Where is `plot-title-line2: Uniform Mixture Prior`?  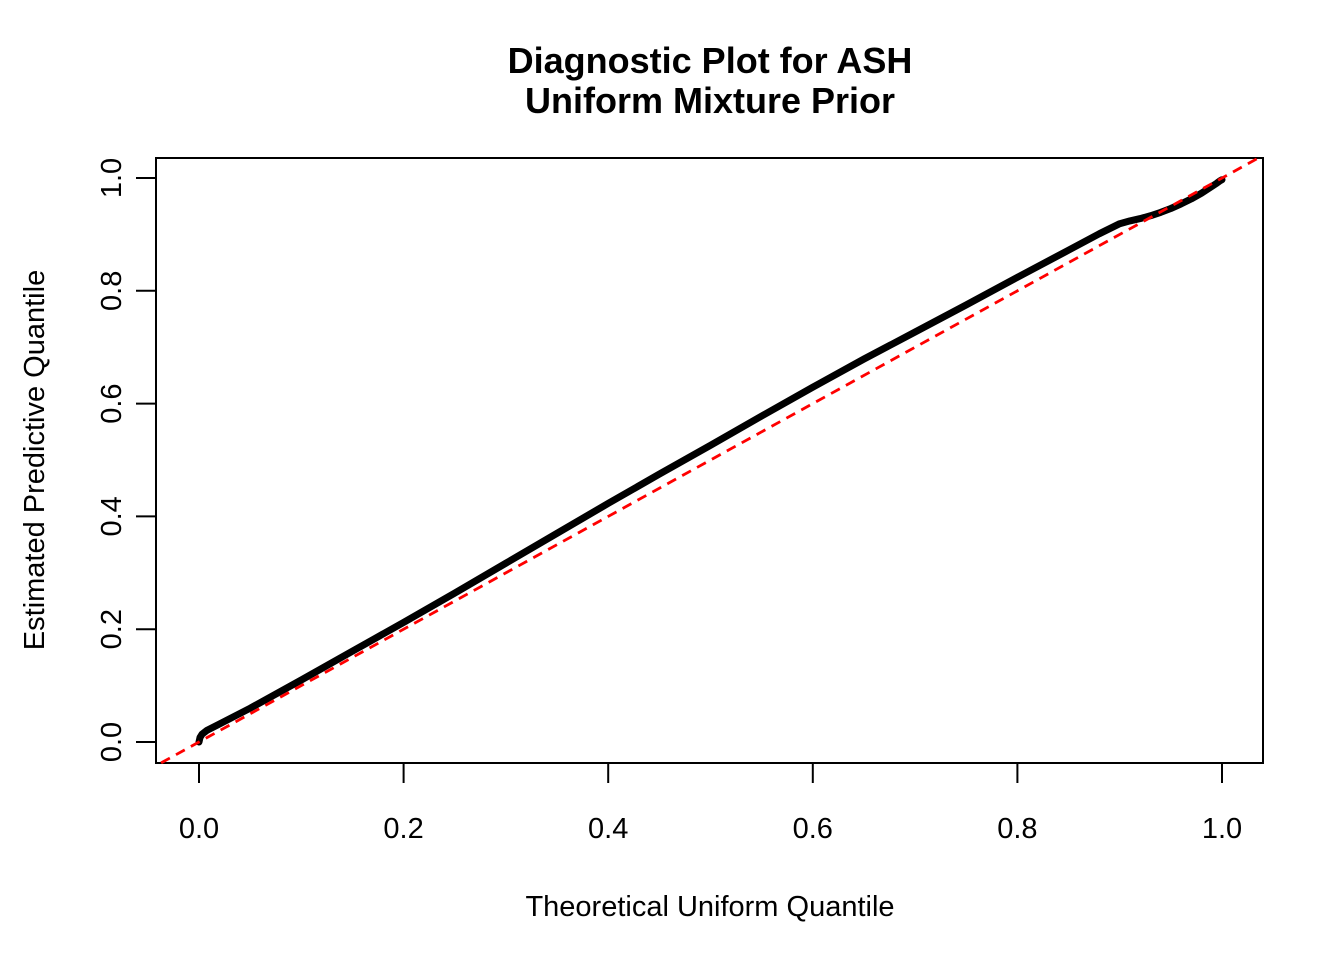 plot-title-line2: Uniform Mixture Prior is located at coordinates (710, 100).